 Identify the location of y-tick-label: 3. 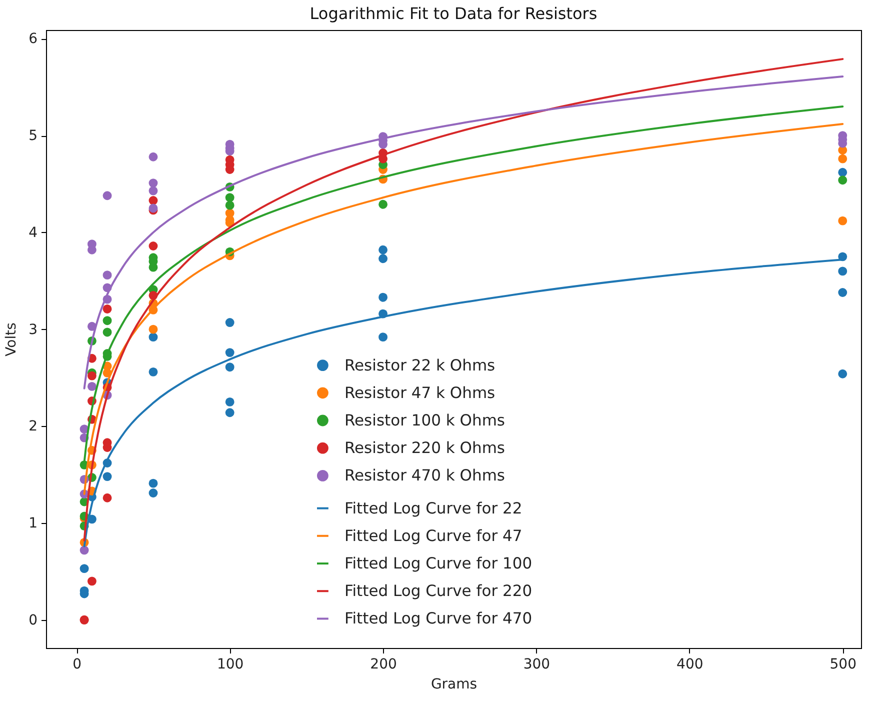
(33, 330).